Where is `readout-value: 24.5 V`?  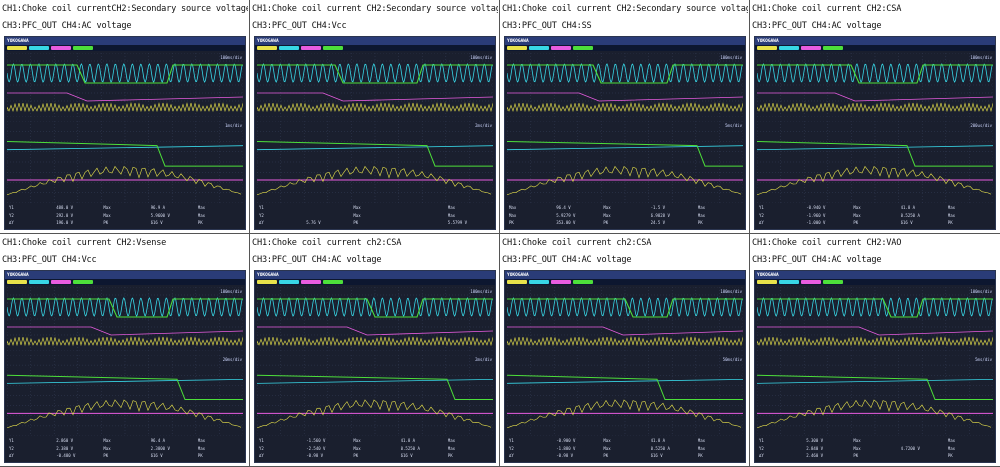
readout-value: 24.5 V is located at coordinates (658, 223).